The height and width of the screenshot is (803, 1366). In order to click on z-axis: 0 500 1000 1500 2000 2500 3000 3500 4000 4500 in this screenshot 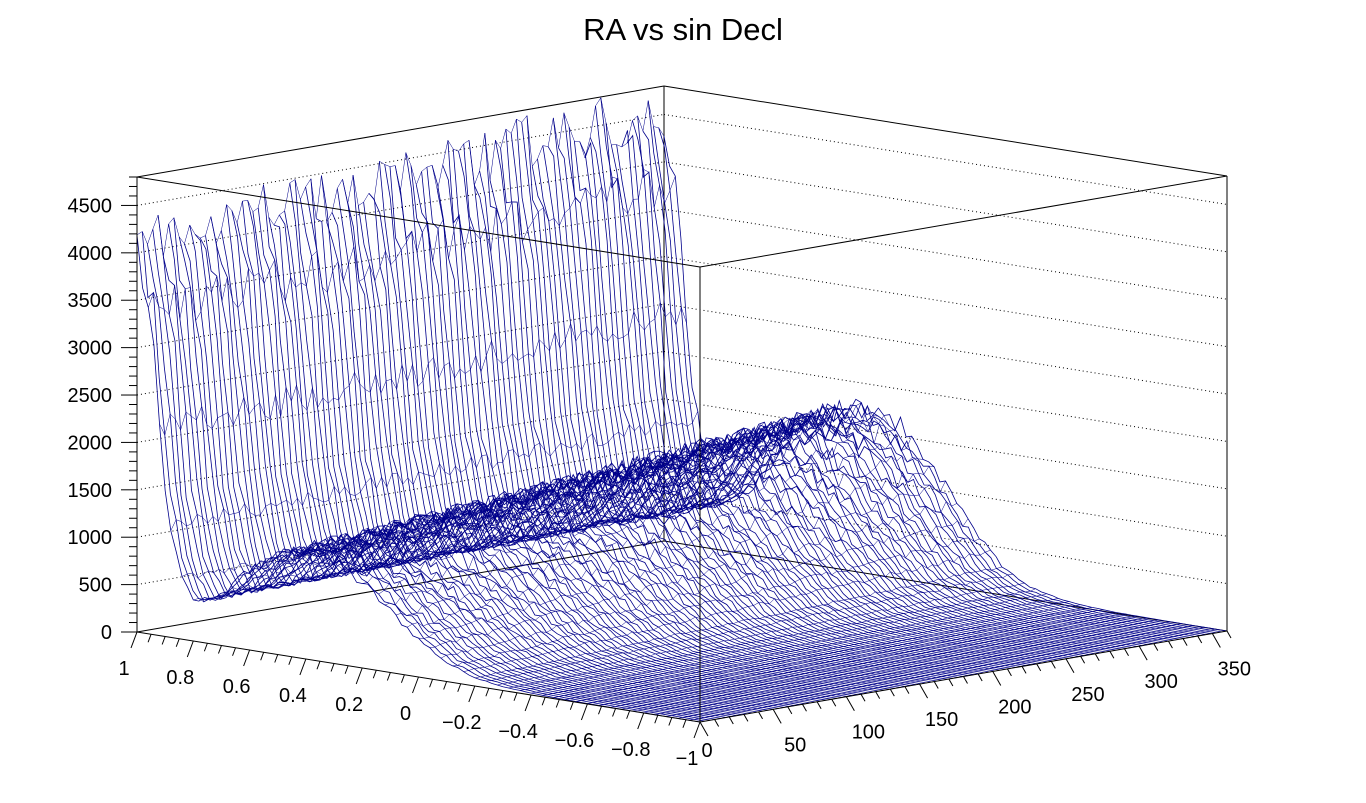, I will do `click(103, 410)`.